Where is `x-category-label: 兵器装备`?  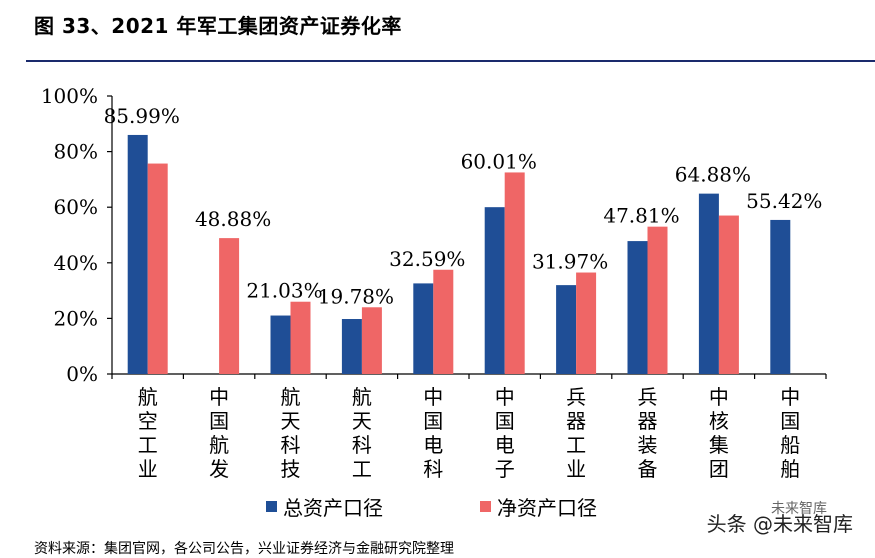 x-category-label: 兵器装备 is located at coordinates (648, 433).